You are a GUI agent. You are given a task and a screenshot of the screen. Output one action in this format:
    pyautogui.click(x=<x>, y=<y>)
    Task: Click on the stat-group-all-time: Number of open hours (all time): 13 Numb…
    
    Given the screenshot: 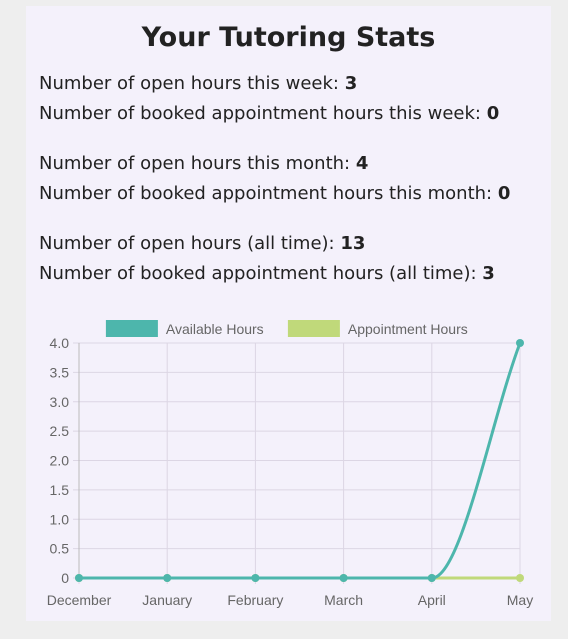 What is the action you would take?
    pyautogui.click(x=274, y=259)
    